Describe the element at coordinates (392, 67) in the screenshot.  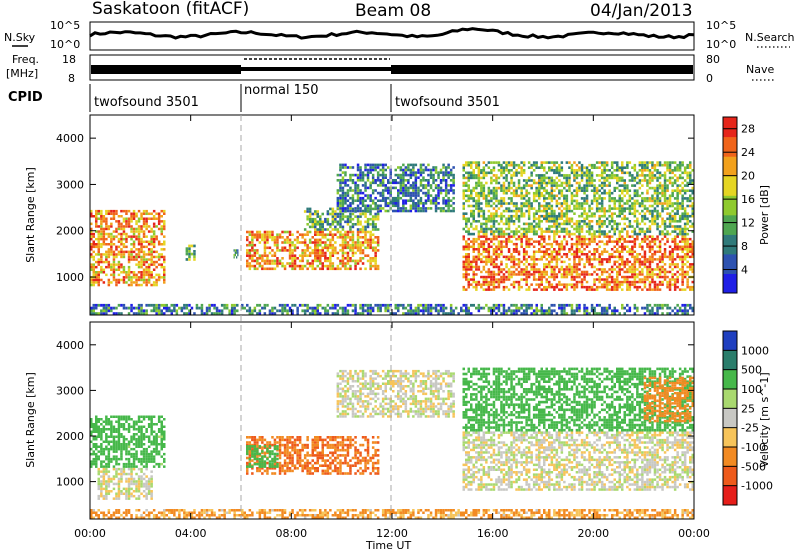
I see `freq-panel-frame` at that location.